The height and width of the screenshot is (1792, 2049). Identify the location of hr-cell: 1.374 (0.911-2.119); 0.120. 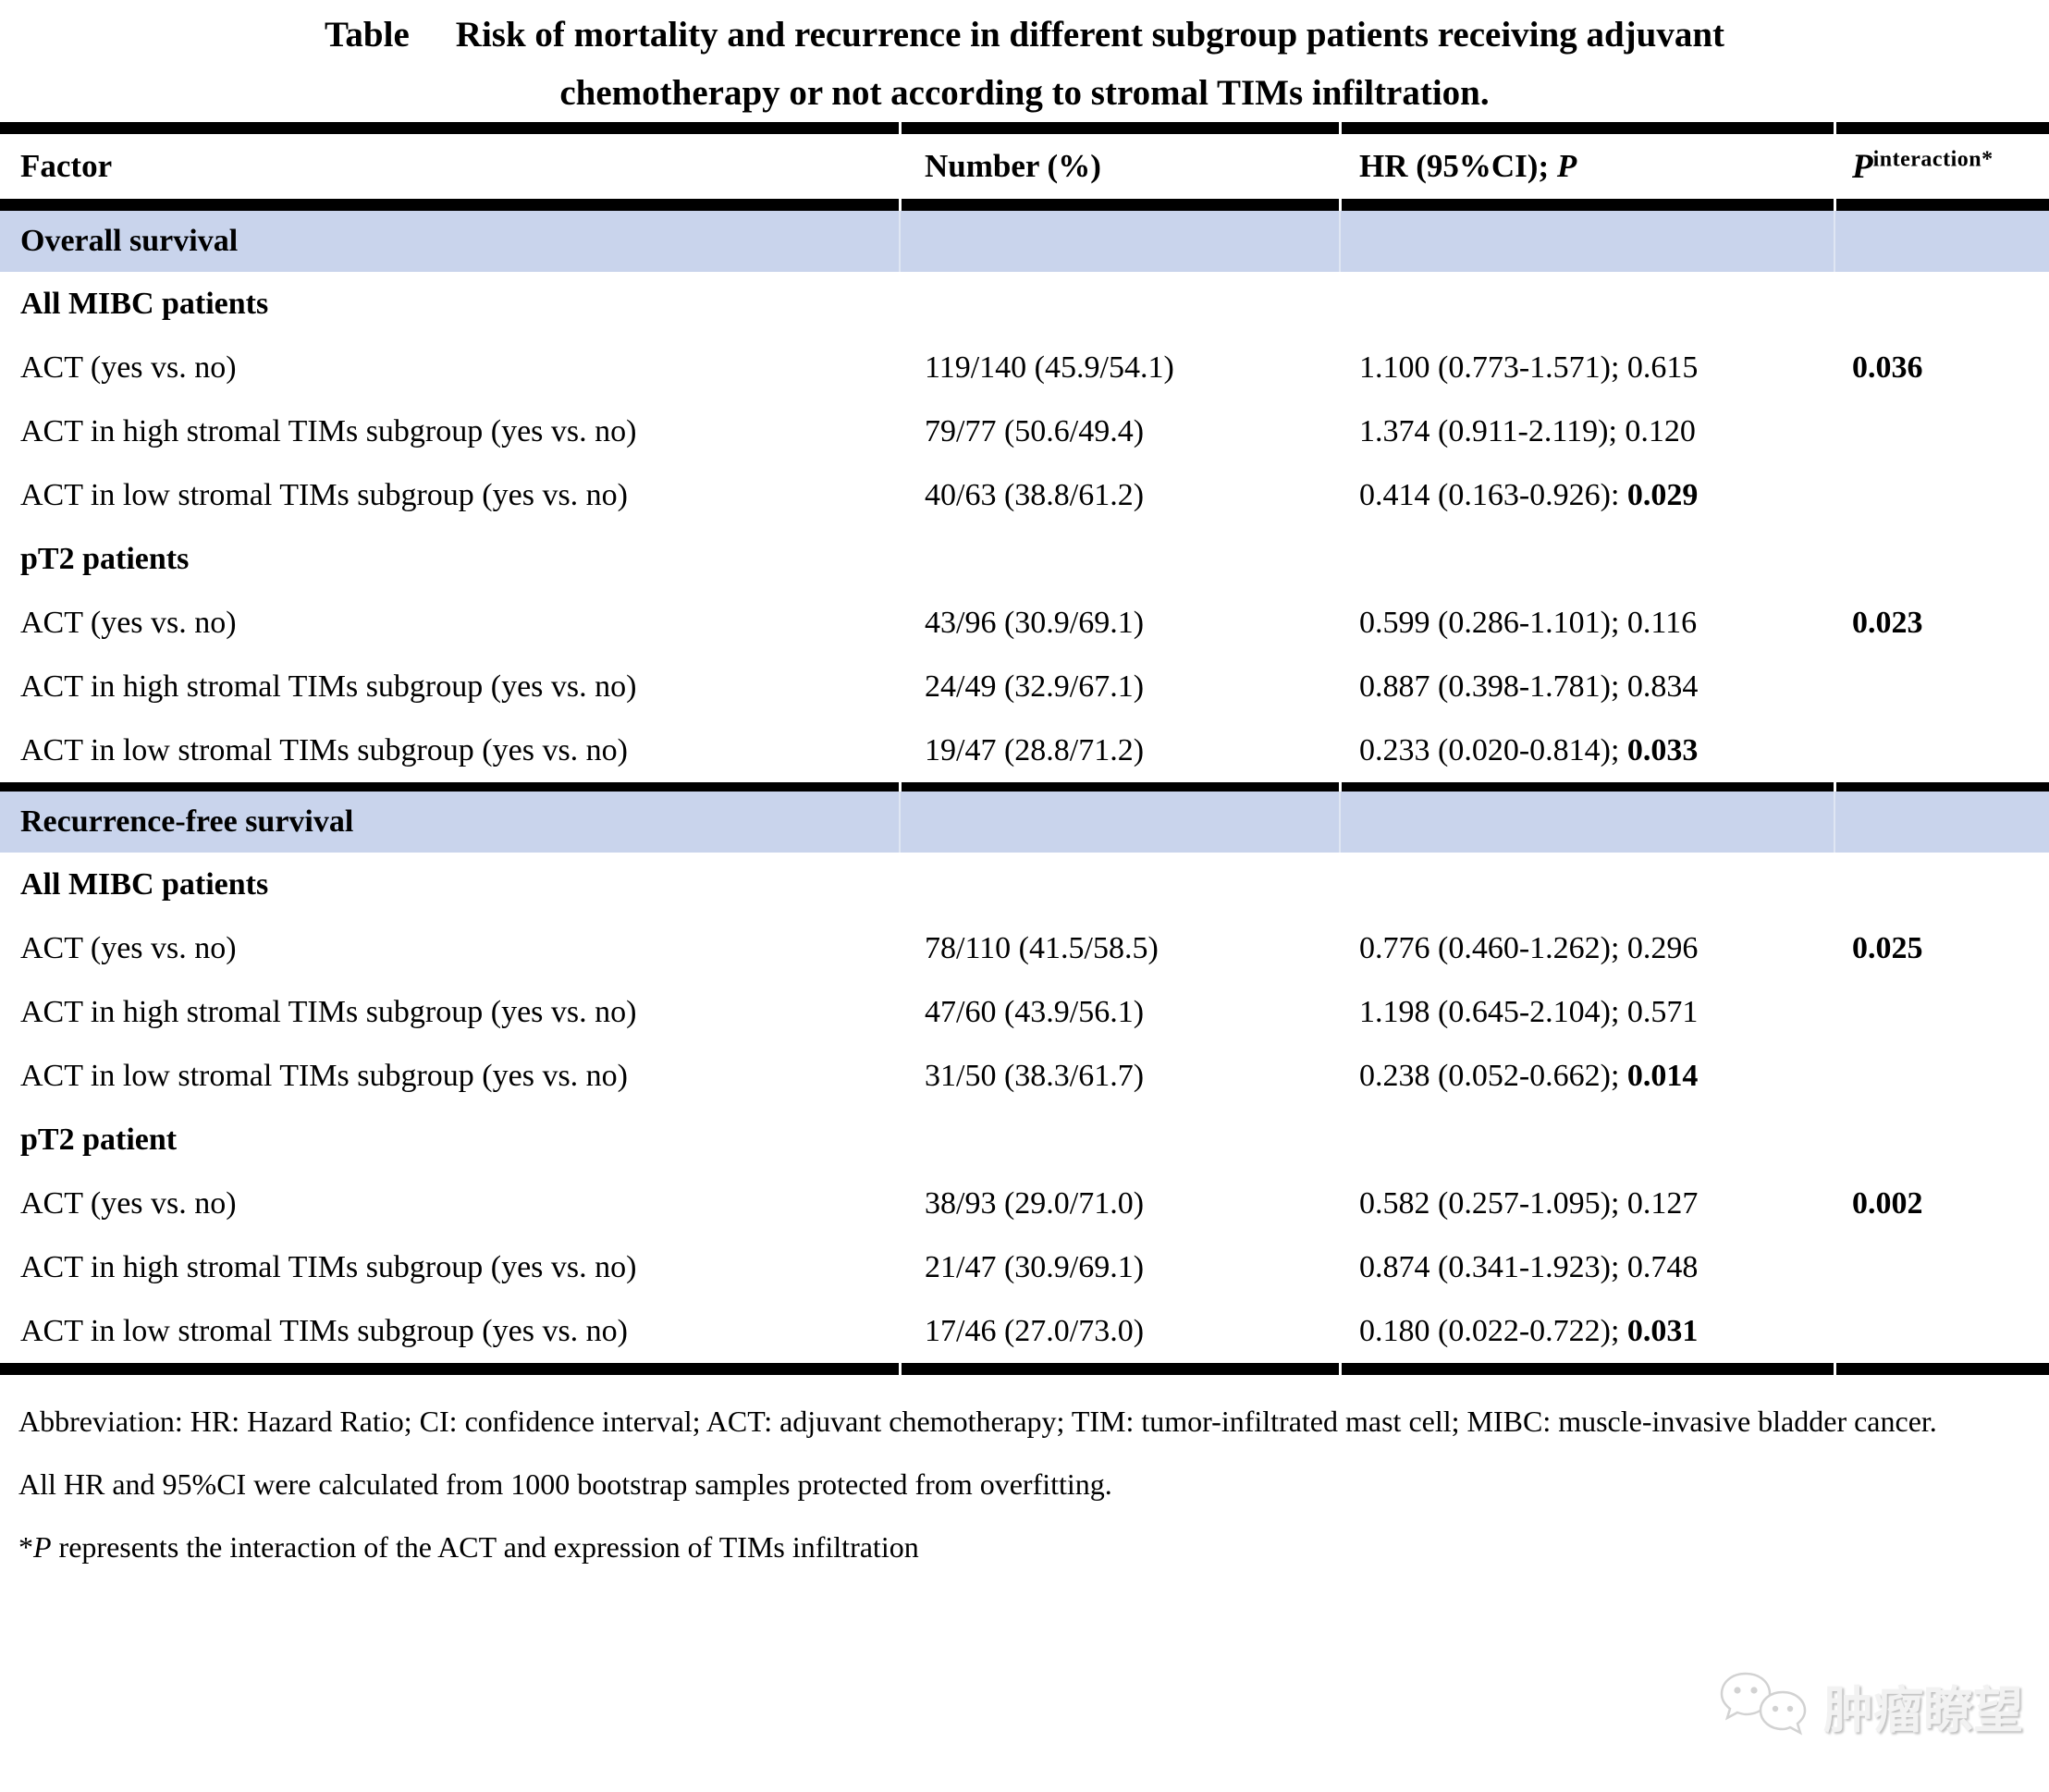
(1527, 430).